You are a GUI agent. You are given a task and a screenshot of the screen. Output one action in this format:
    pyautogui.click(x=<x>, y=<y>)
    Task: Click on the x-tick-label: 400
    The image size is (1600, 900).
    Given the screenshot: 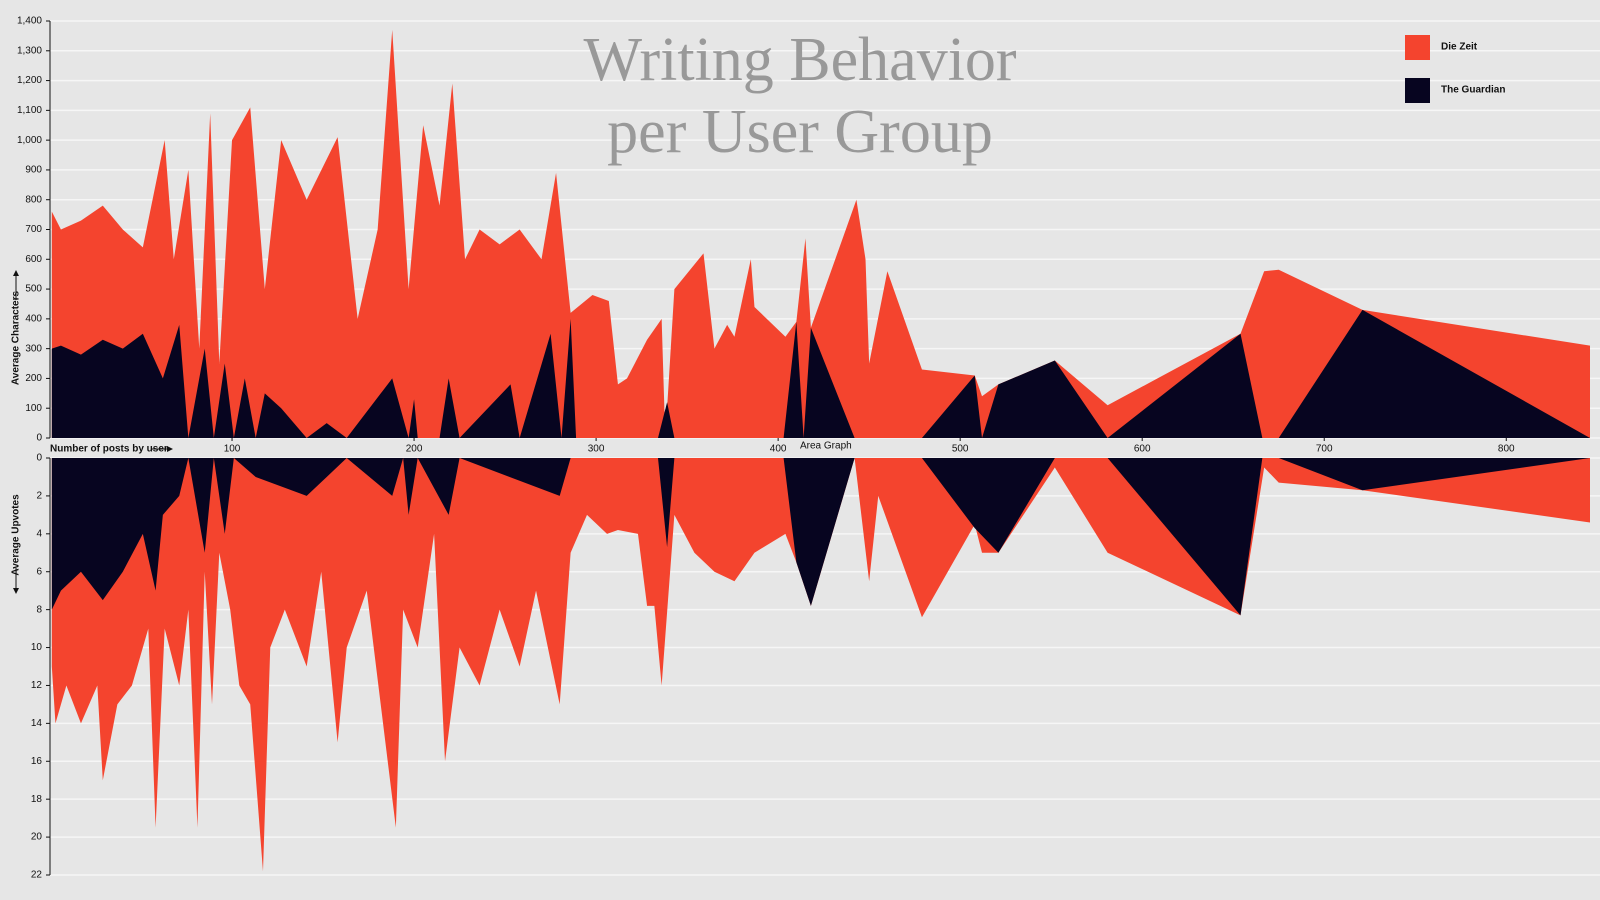 What is the action you would take?
    pyautogui.click(x=778, y=449)
    